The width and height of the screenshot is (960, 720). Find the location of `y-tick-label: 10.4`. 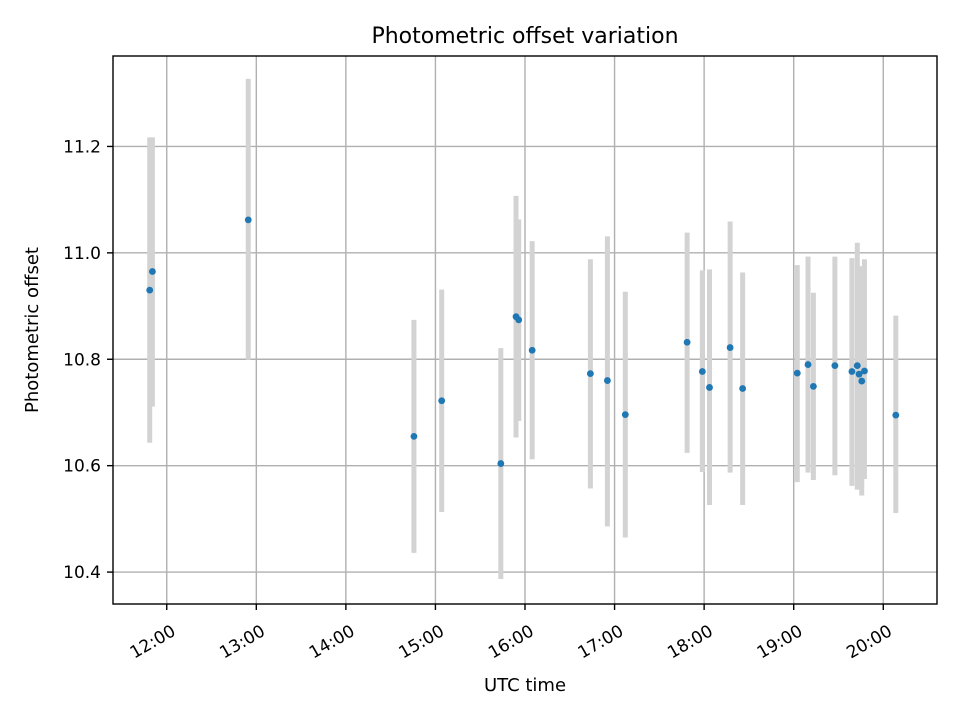

y-tick-label: 10.4 is located at coordinates (82, 573).